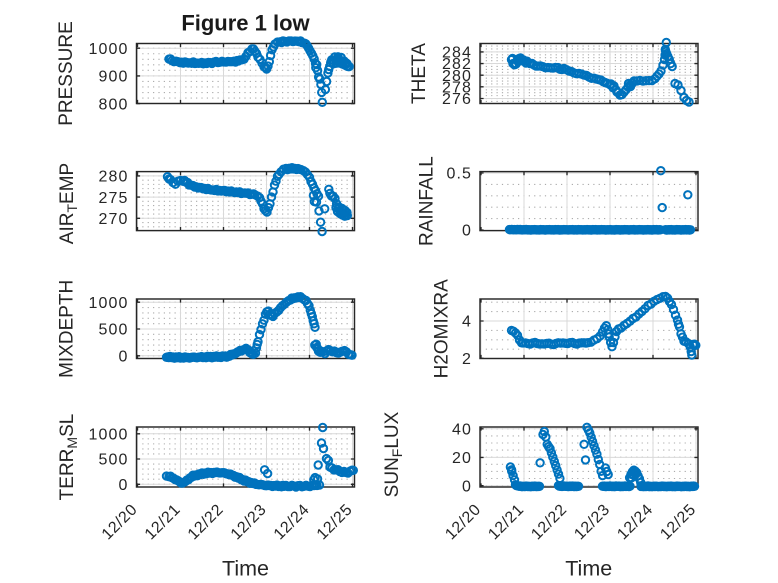 The width and height of the screenshot is (778, 583). What do you see at coordinates (459, 174) in the screenshot?
I see `svg-text: 0.5` at bounding box center [459, 174].